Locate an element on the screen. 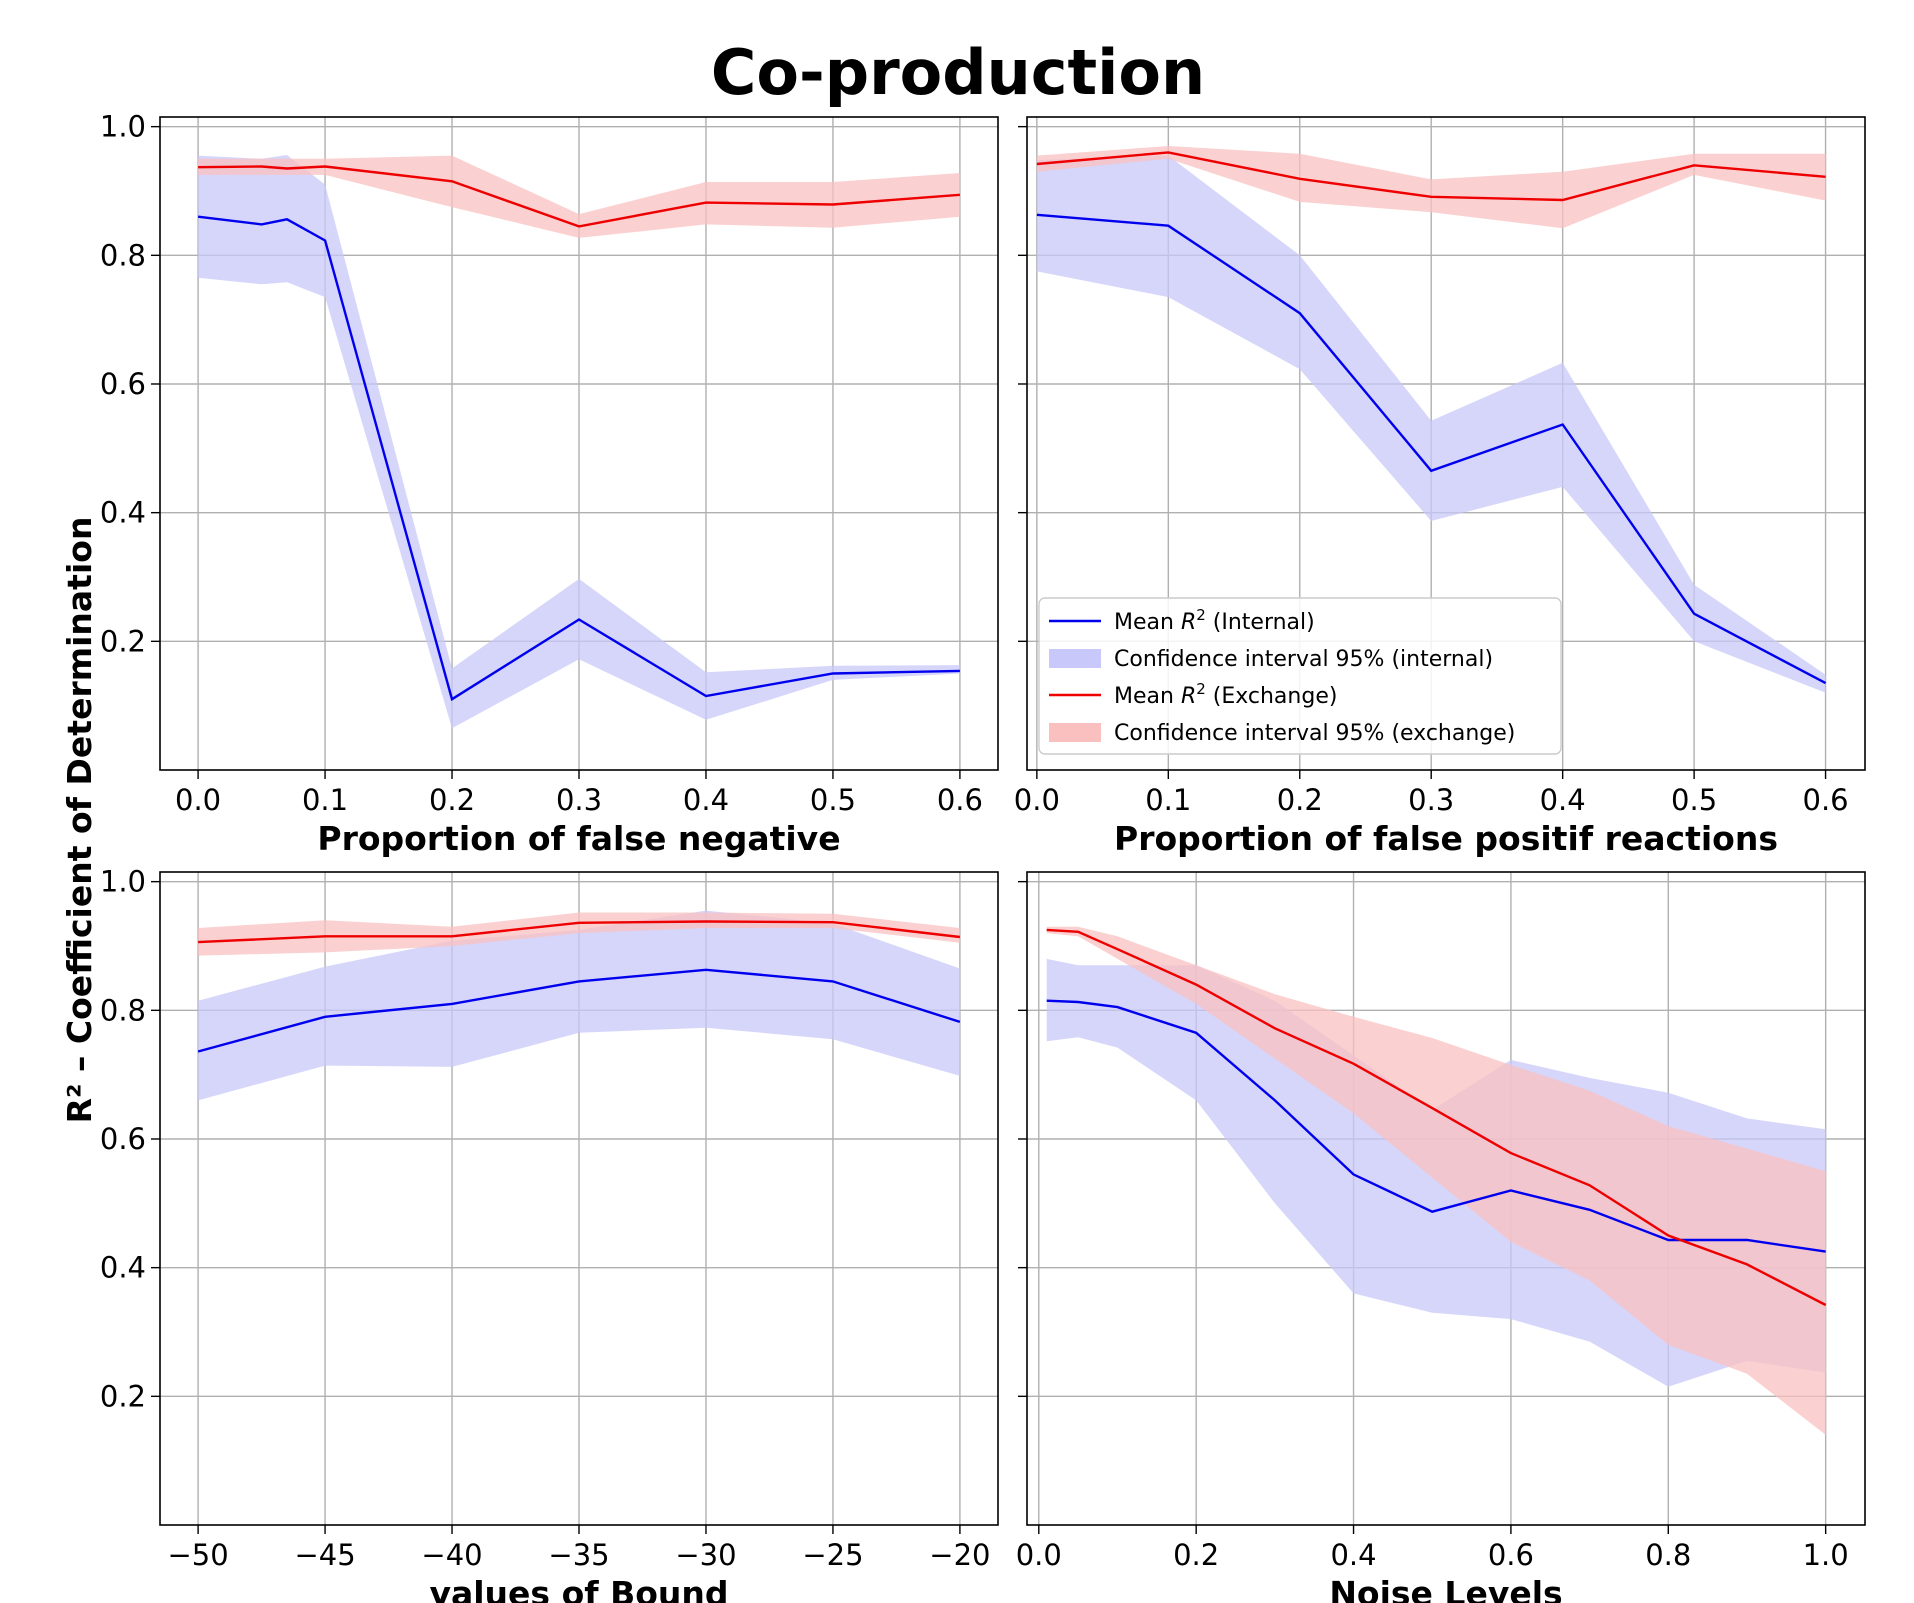  legend-swatch-exchange_ci is located at coordinates (1075, 732).